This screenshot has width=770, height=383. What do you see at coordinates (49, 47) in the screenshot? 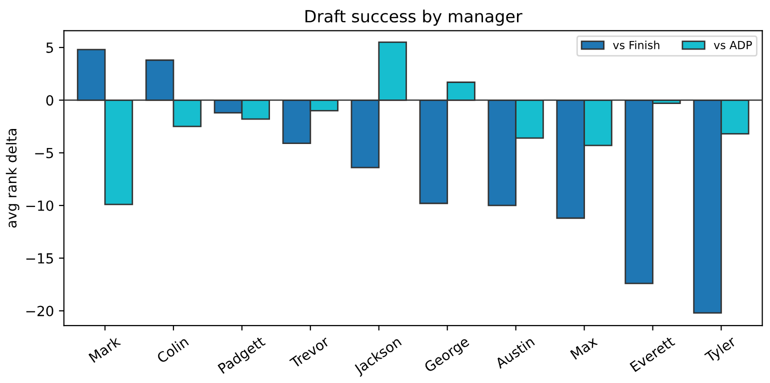
I see `y-tick-label: 5` at bounding box center [49, 47].